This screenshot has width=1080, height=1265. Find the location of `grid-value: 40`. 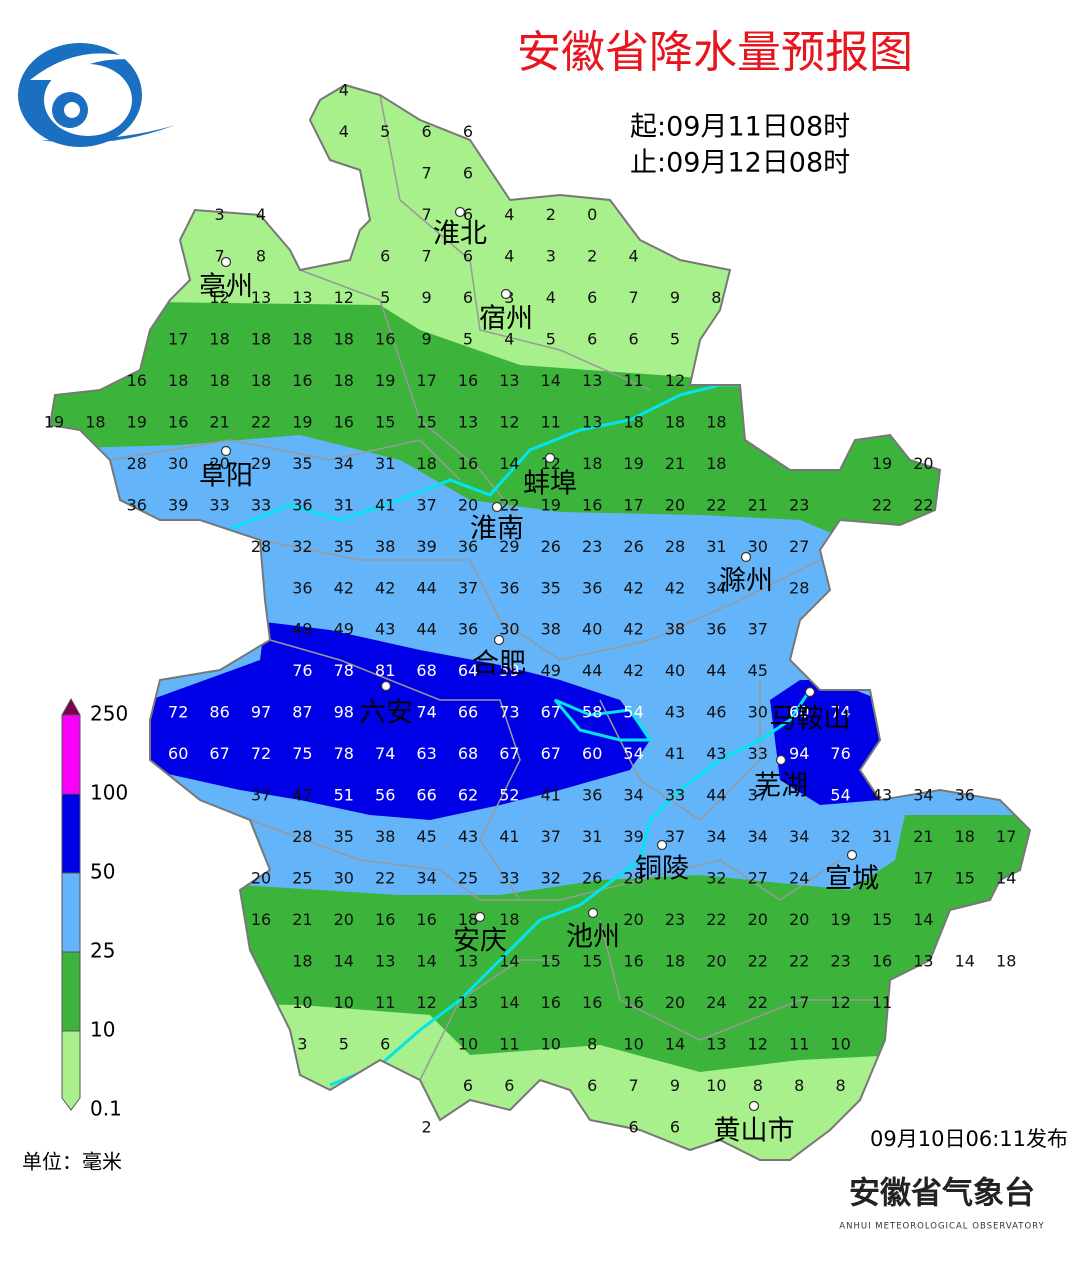

grid-value: 40 is located at coordinates (675, 670).